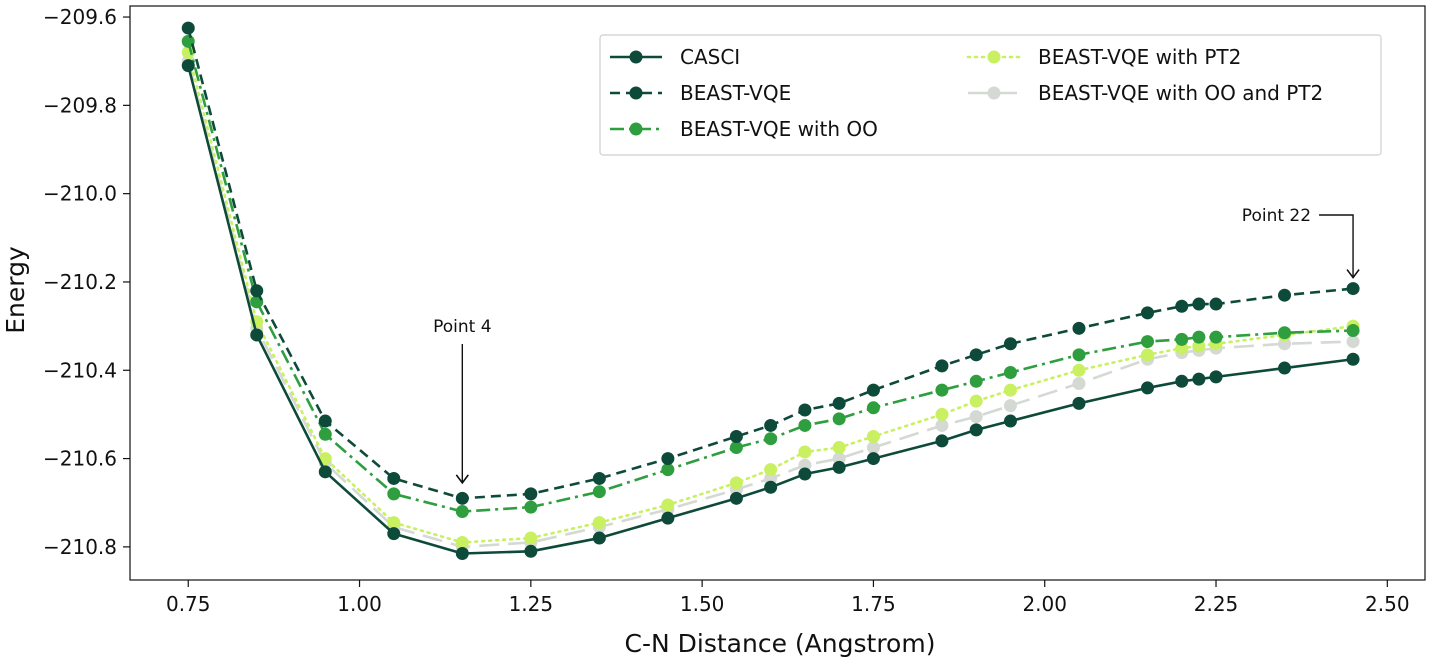 The width and height of the screenshot is (1433, 660). I want to click on legend-item: BEAST-VQE, so click(700, 93).